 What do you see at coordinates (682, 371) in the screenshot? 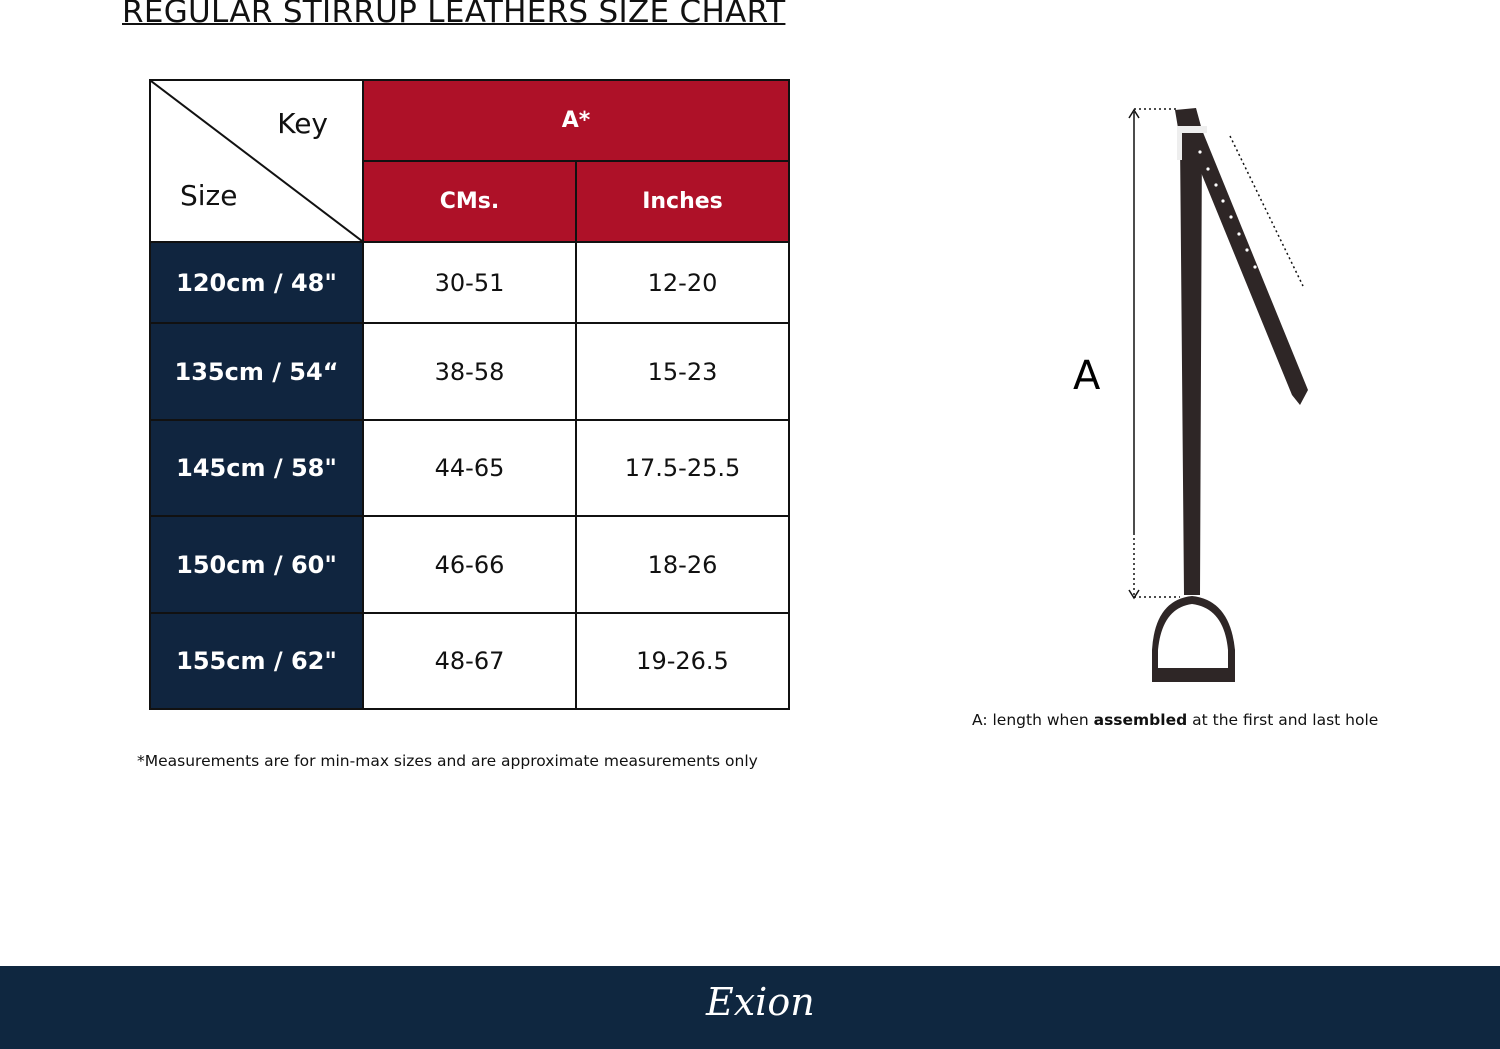
I see `inches-cell: 15-23` at bounding box center [682, 371].